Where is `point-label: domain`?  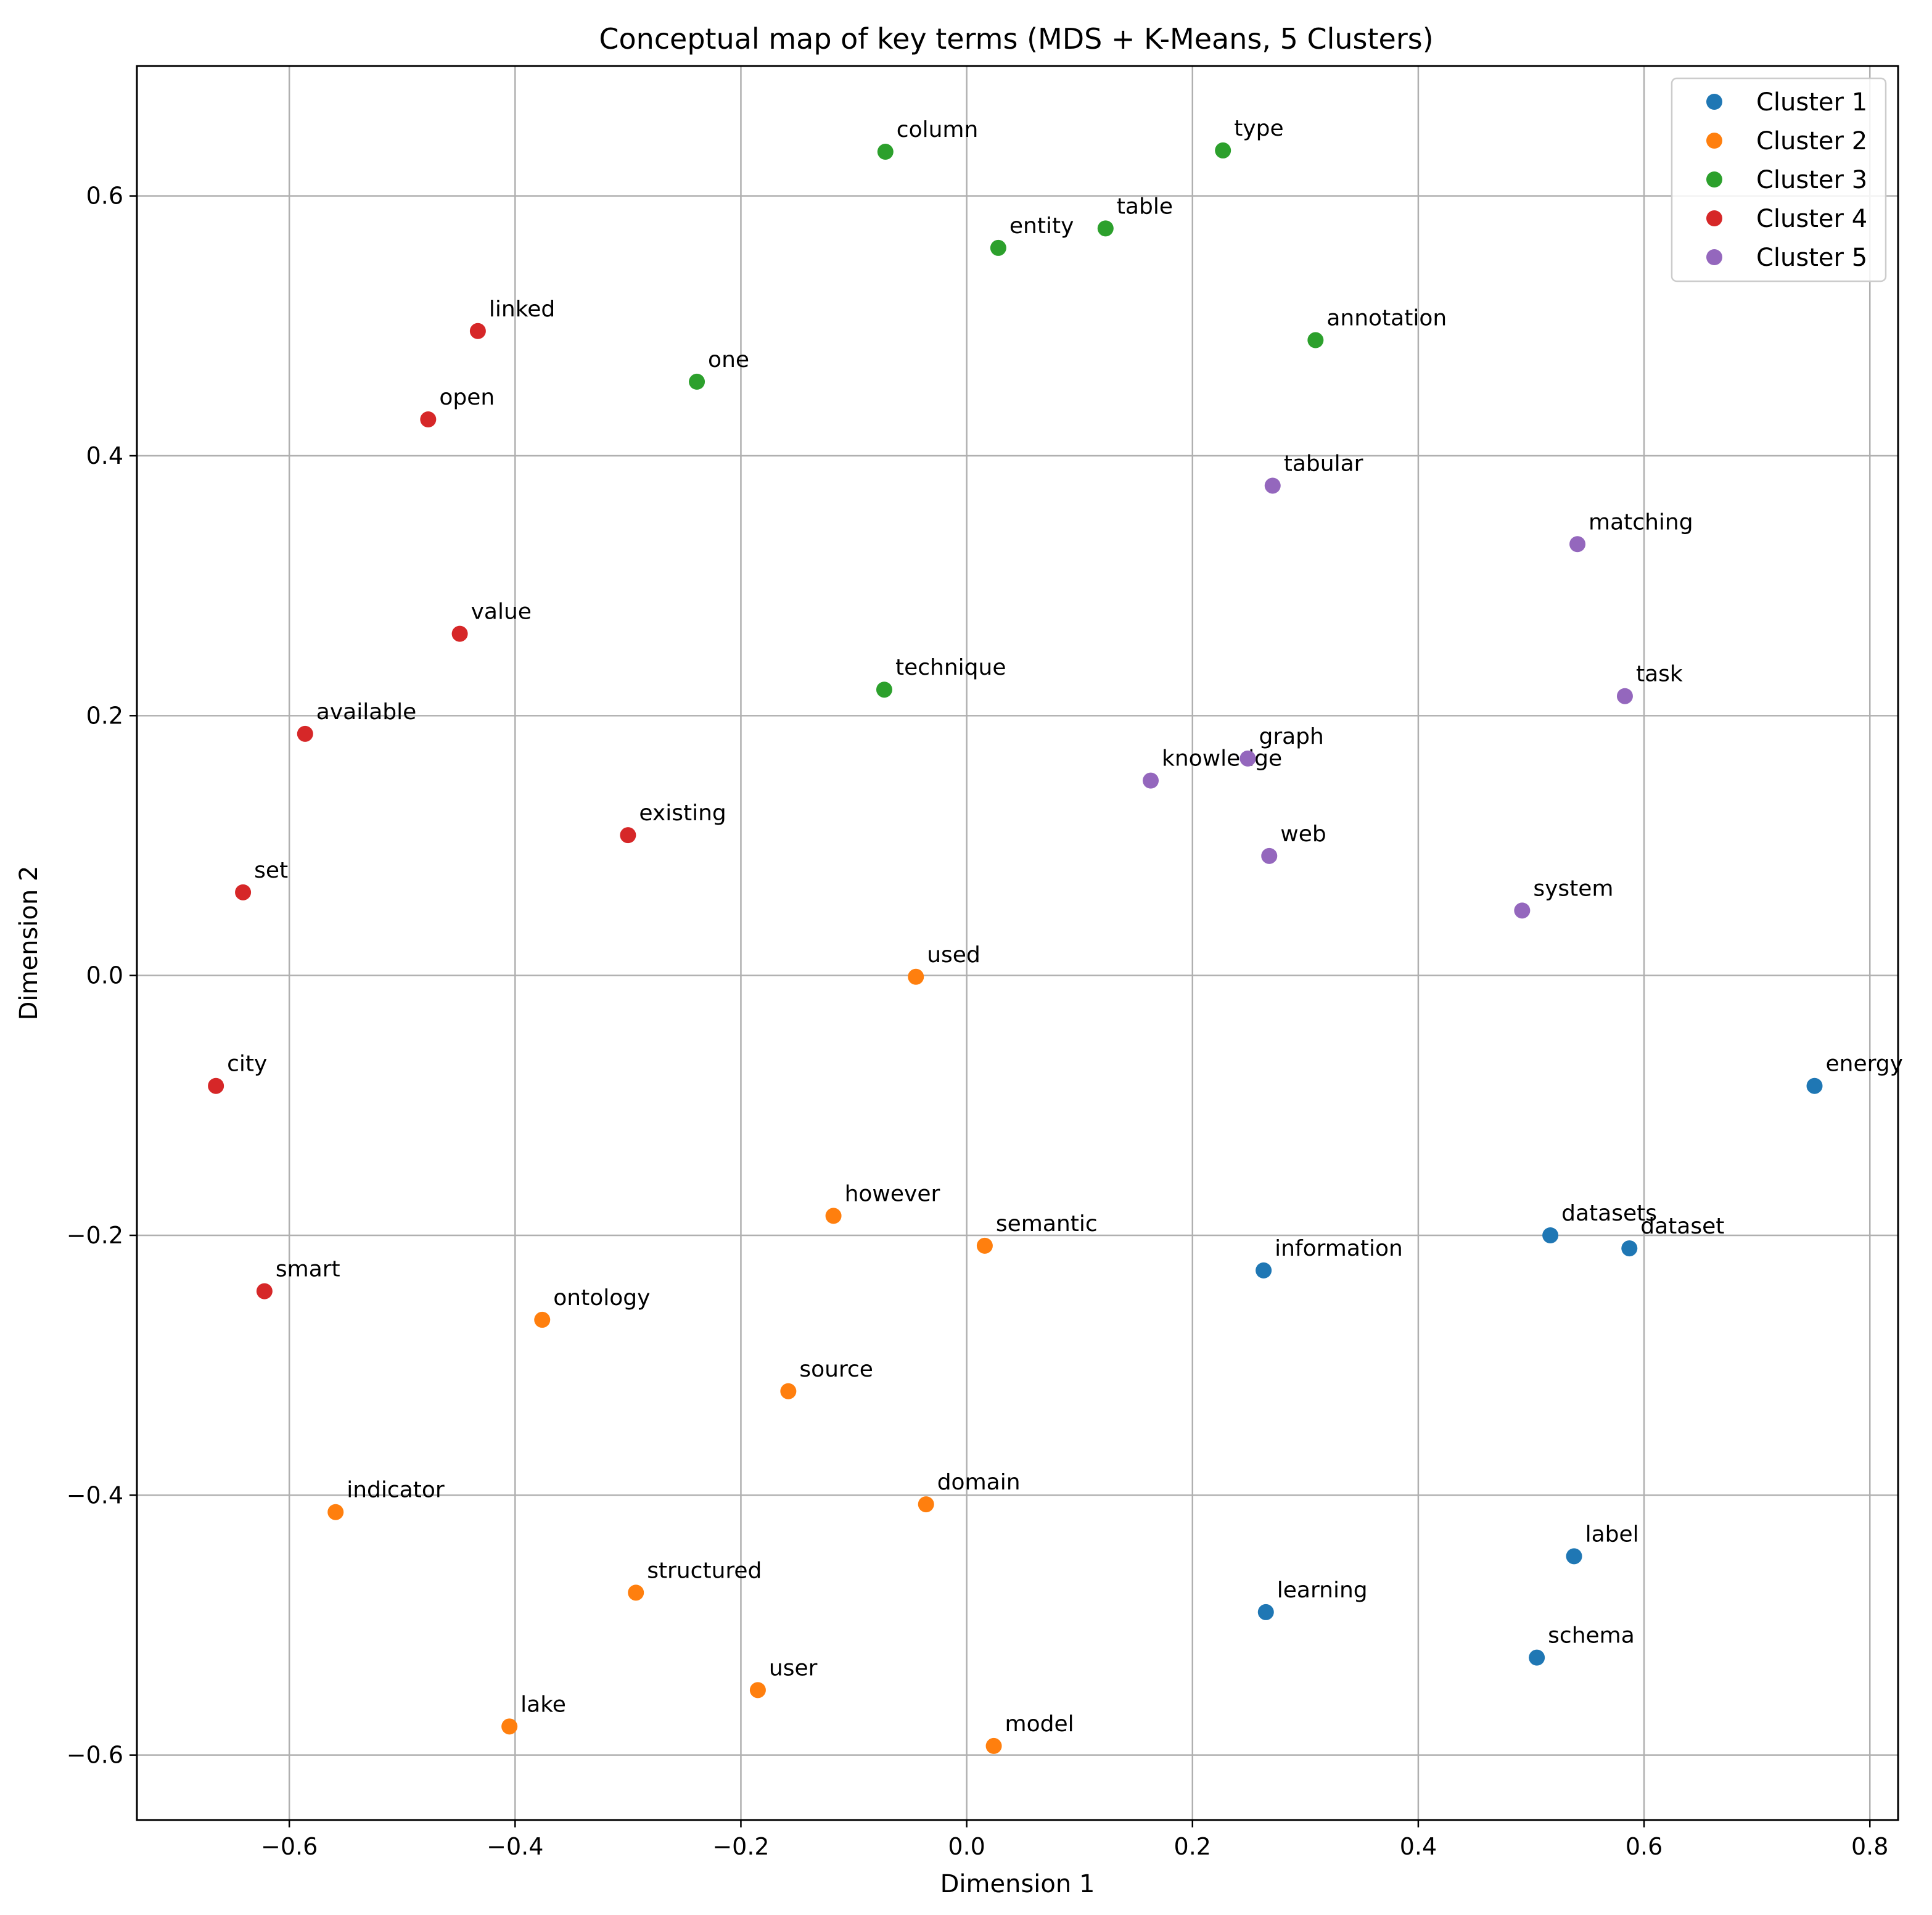 point-label: domain is located at coordinates (979, 1482).